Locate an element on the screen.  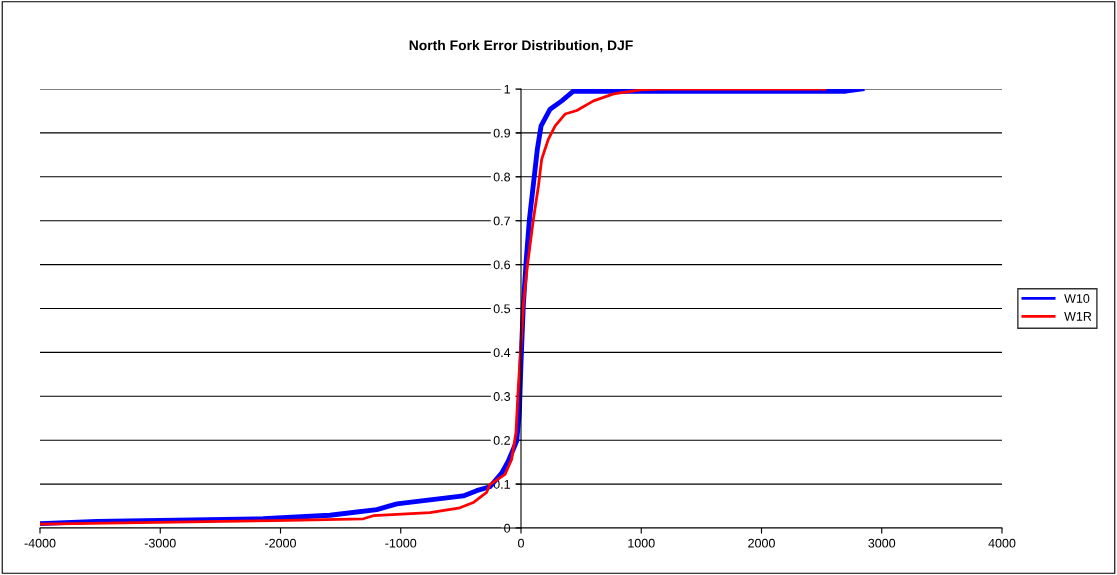
y-tick-label: 0.7 is located at coordinates (501, 221).